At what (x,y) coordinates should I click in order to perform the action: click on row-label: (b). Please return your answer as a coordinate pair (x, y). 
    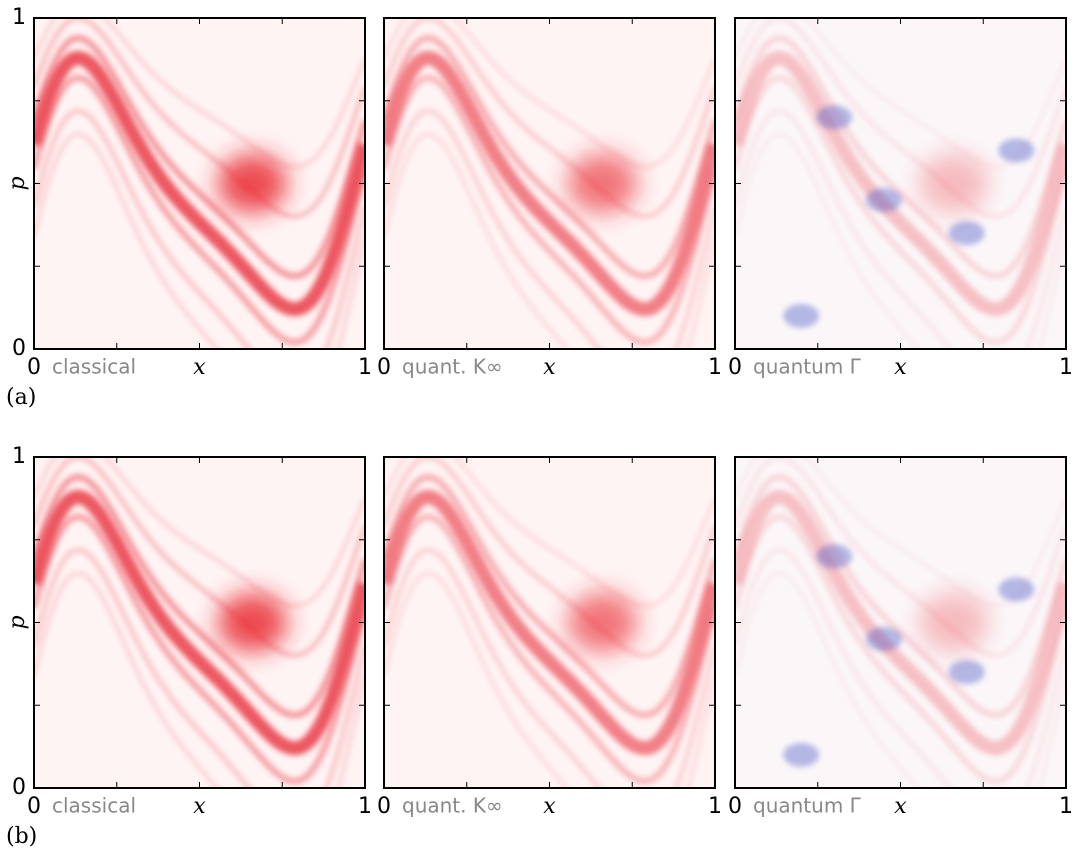
    Looking at the image, I should click on (21, 836).